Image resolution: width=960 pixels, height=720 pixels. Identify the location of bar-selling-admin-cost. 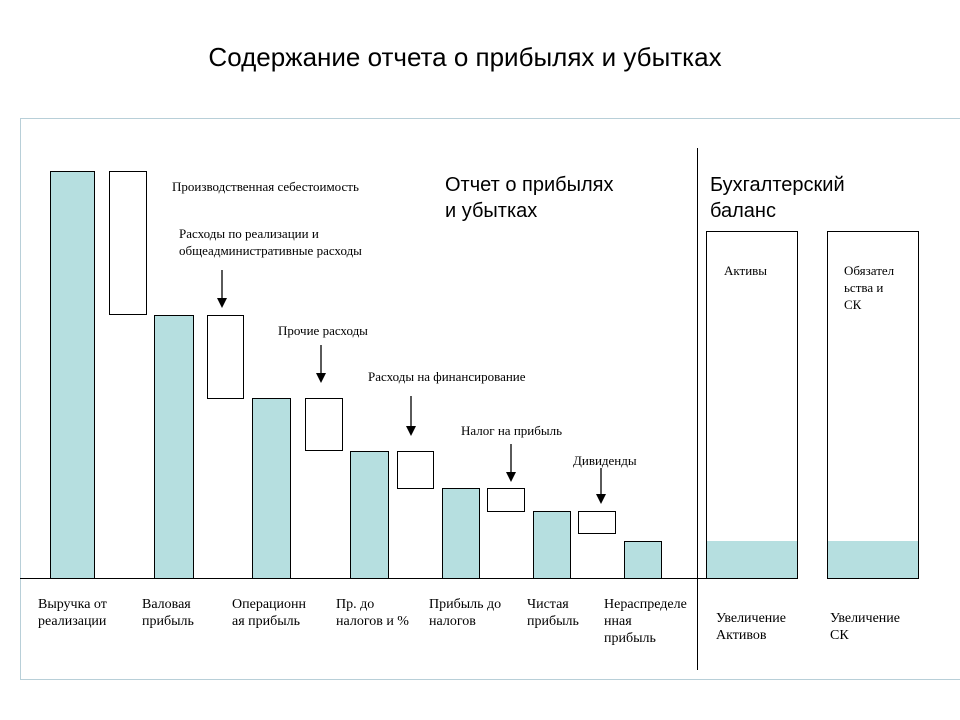
(225, 357).